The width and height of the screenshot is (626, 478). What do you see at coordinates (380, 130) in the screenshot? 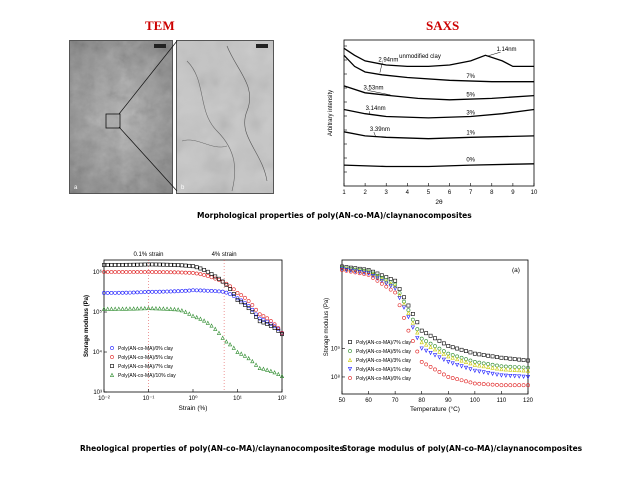
I see `saxs-annotation: 3.39nm` at bounding box center [380, 130].